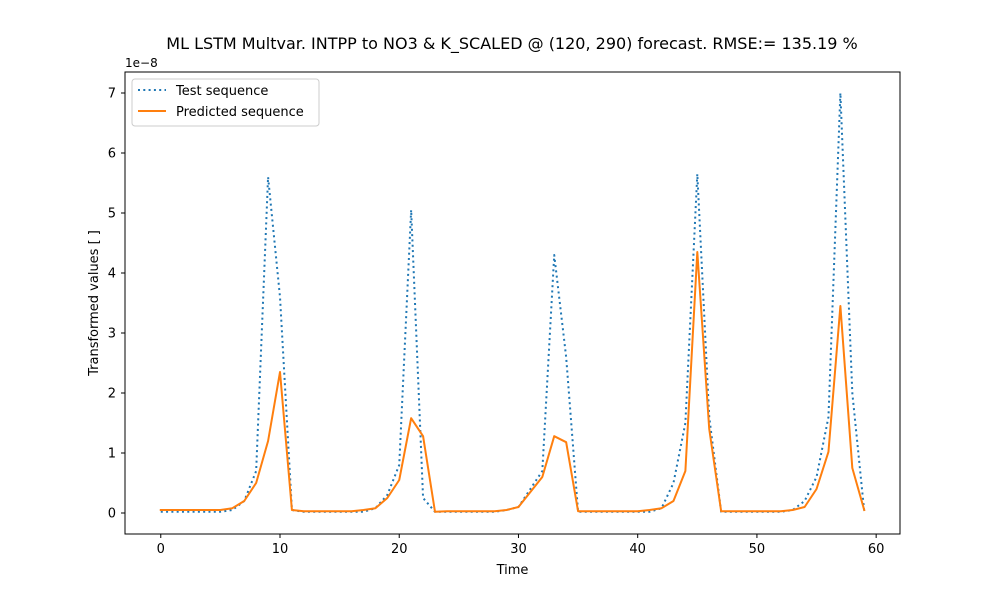 The height and width of the screenshot is (604, 1000). Describe the element at coordinates (112, 394) in the screenshot. I see `y-tick-label: 2` at that location.